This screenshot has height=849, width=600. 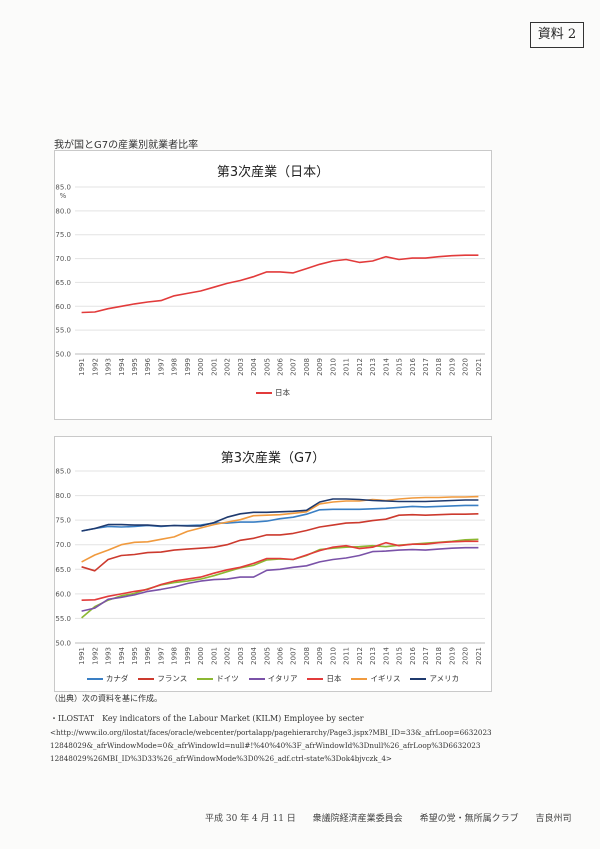 What do you see at coordinates (172, 678) in the screenshot?
I see `legend-label: フランス` at bounding box center [172, 678].